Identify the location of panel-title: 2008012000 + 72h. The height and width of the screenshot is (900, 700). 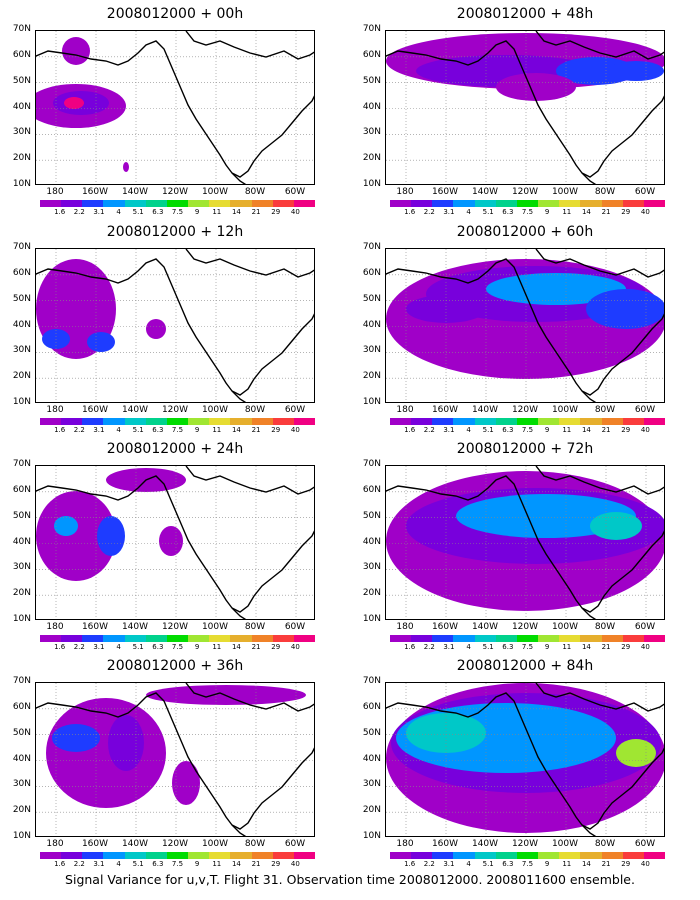
(525, 449).